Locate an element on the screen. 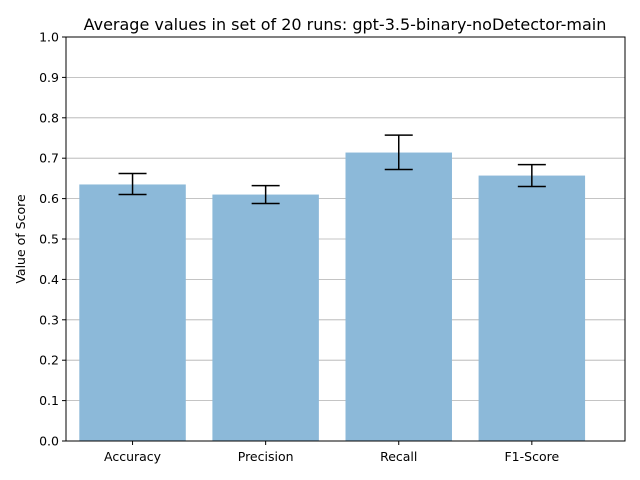 This screenshot has width=640, height=480. y-axis-ticks: 0.0 0.1 0.2 0.3 0.4 0.5 0.6 0.7 0.8 0.9 1.0 is located at coordinates (52, 239).